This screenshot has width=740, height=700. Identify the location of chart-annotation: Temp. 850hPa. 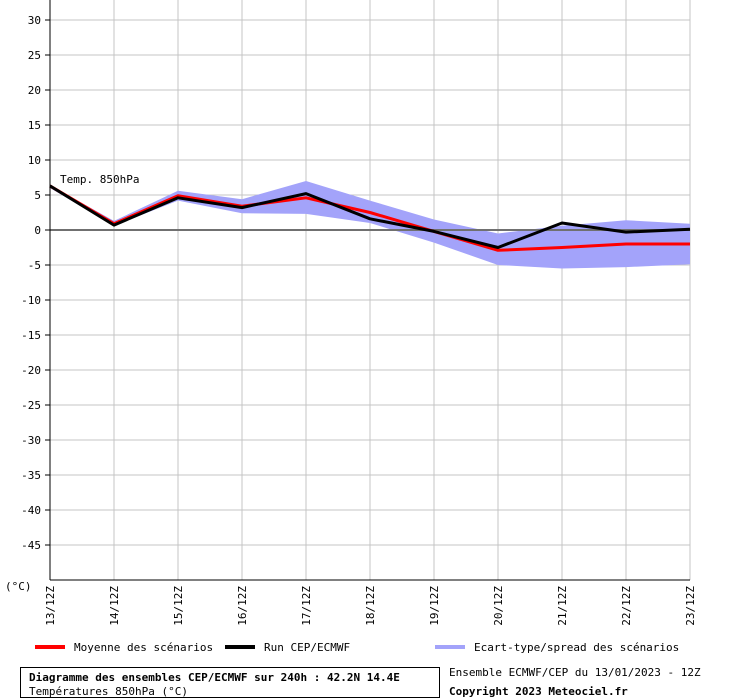
(99, 179).